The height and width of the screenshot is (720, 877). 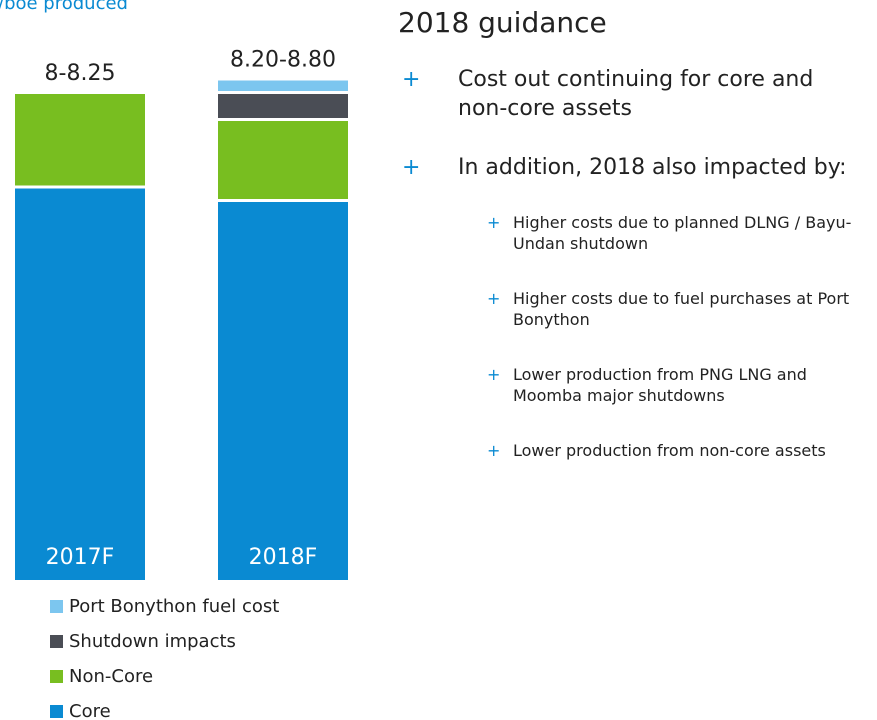 I want to click on legend-label: Non-Core, so click(x=111, y=676).